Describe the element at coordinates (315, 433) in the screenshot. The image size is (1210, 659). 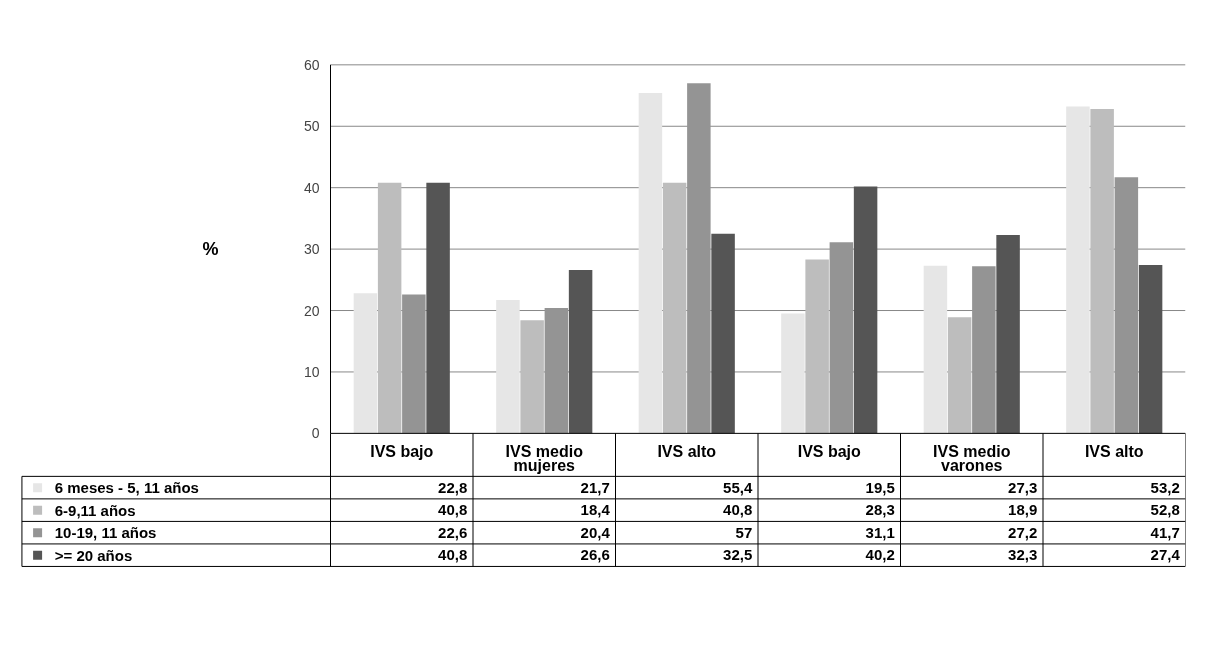
I see `y-tick-label: 0` at that location.